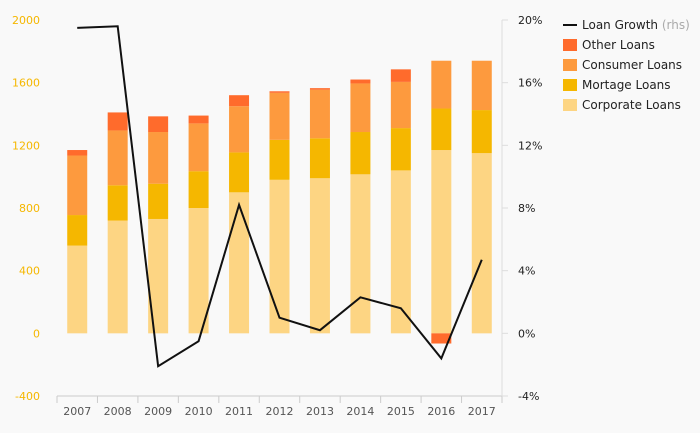  What do you see at coordinates (526, 333) in the screenshot?
I see `right-y-tick-label: 0%` at bounding box center [526, 333].